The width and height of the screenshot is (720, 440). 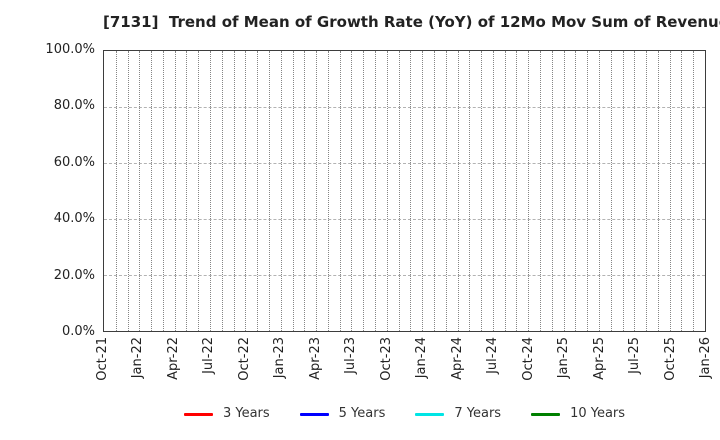 What do you see at coordinates (280, 358) in the screenshot?
I see `x-tick-label: Jan-23` at bounding box center [280, 358].